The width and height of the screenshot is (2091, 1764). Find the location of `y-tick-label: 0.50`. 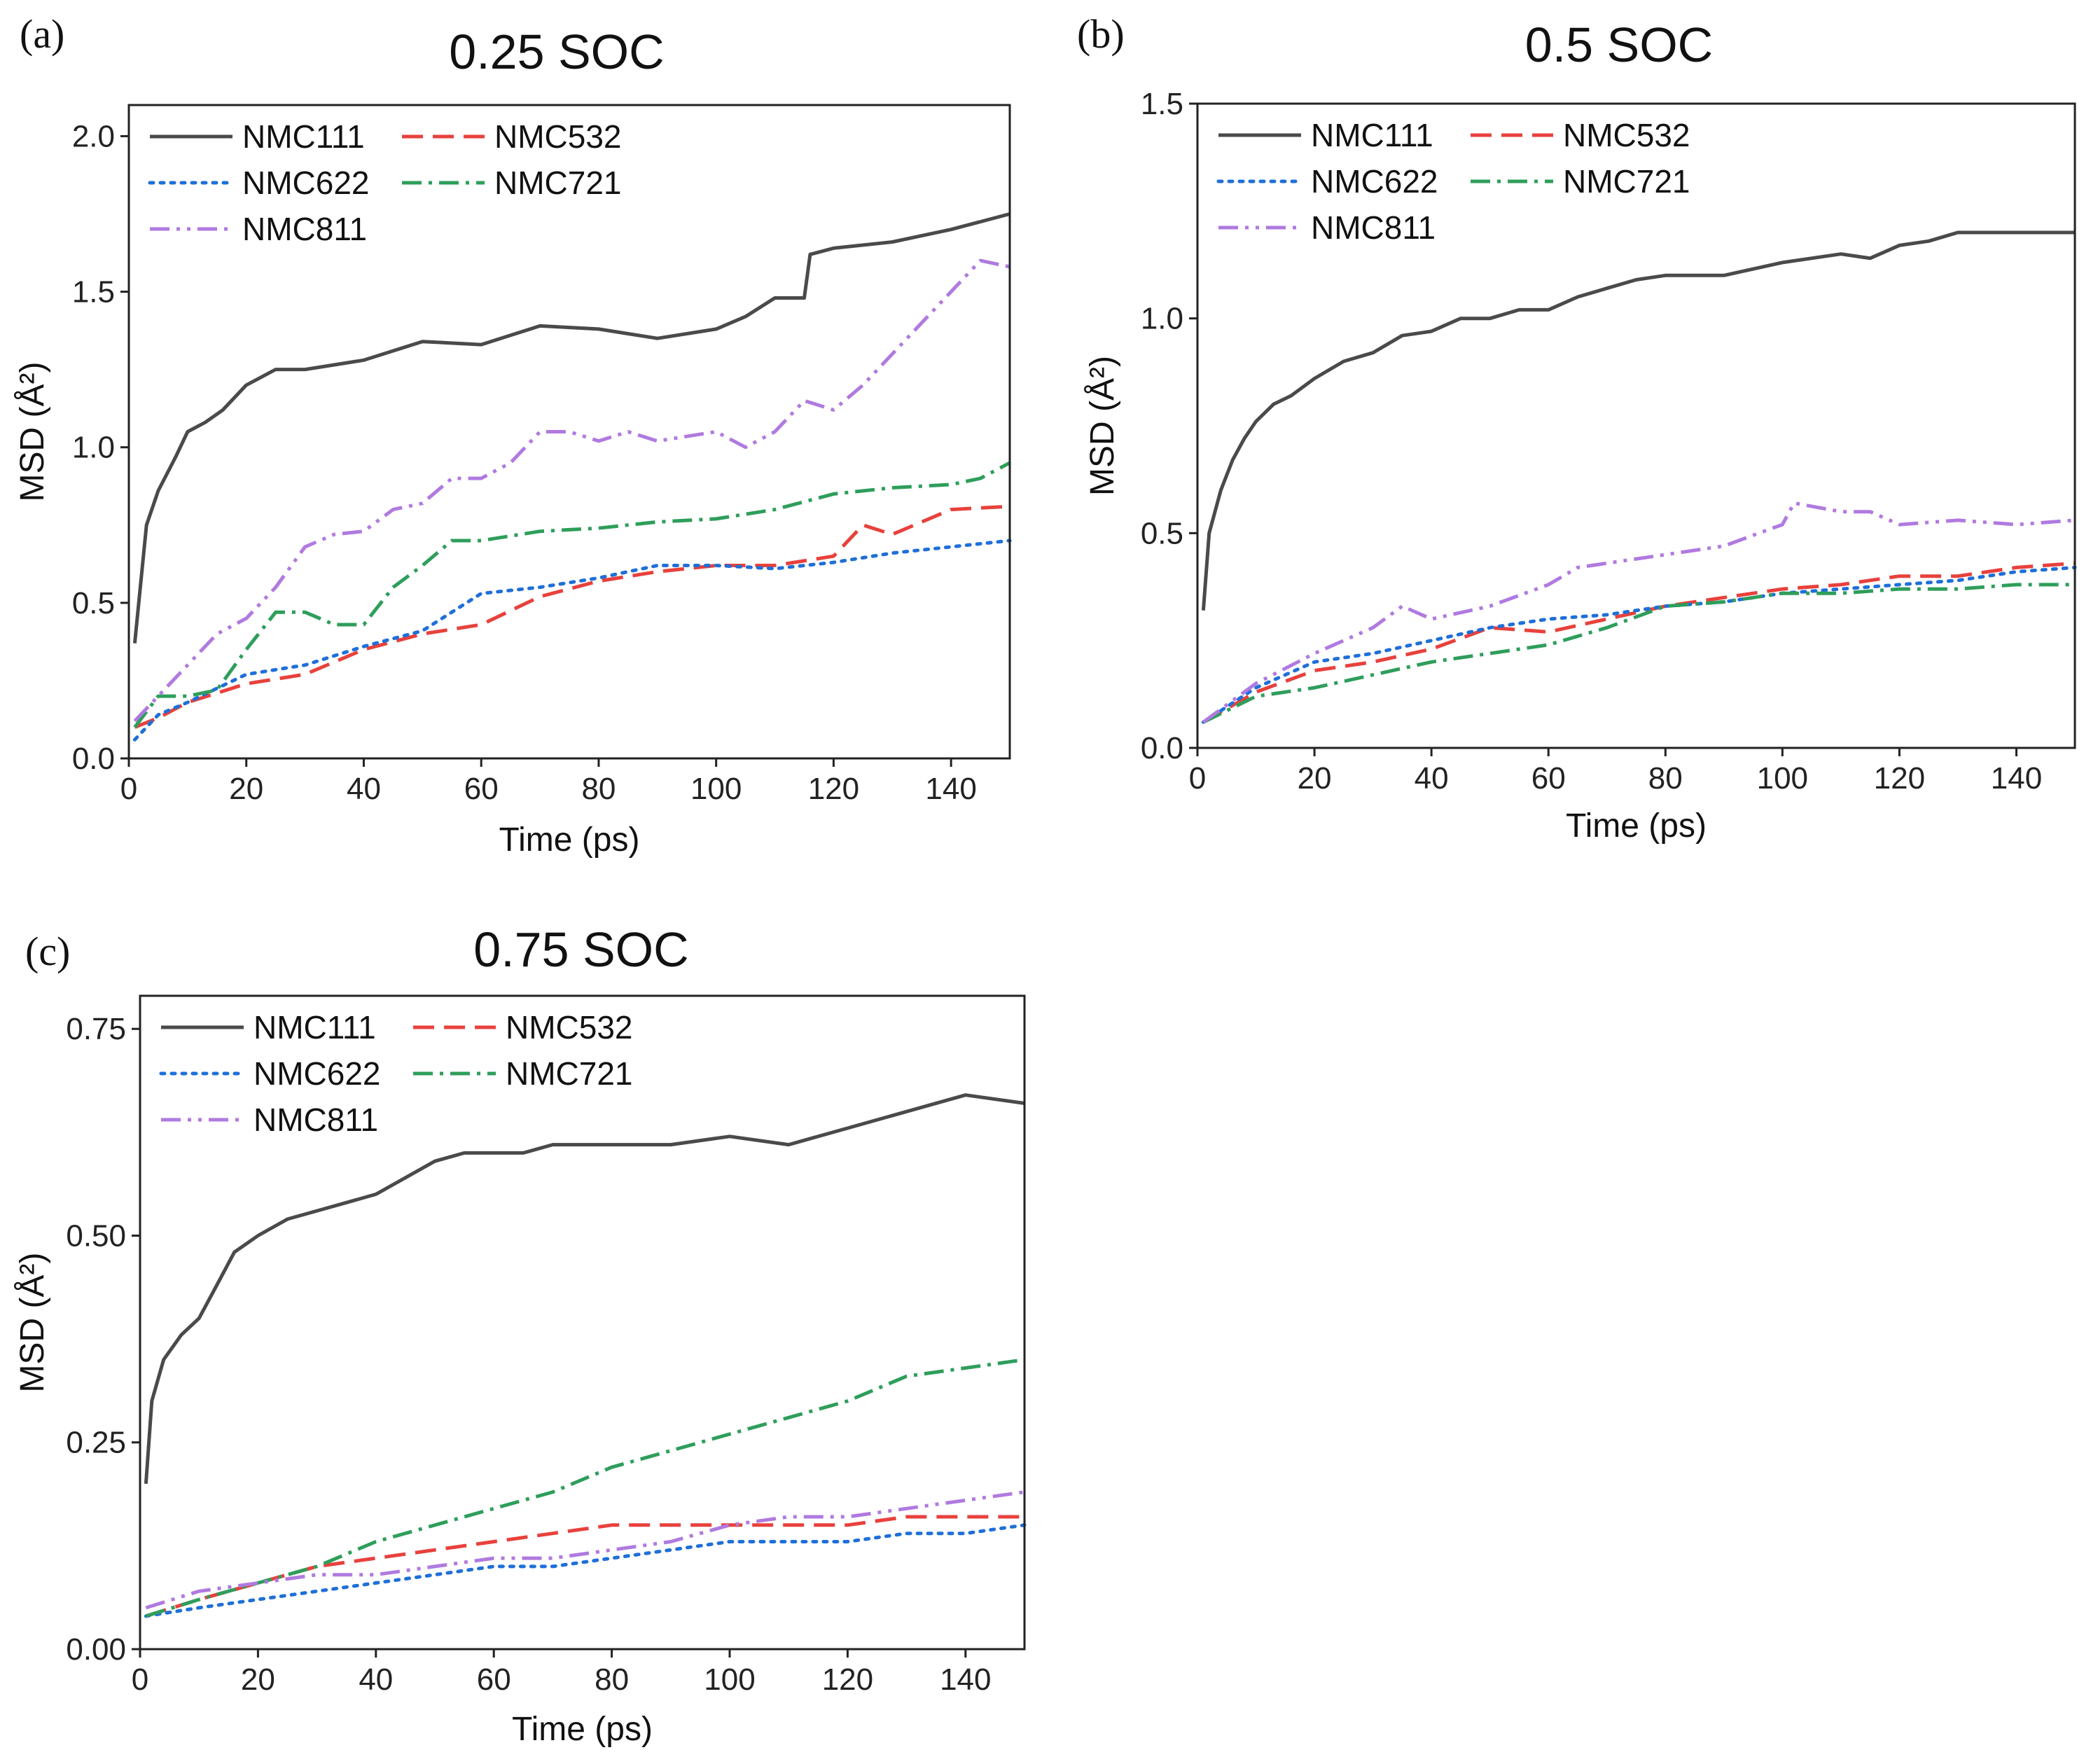

y-tick-label: 0.50 is located at coordinates (96, 1235).